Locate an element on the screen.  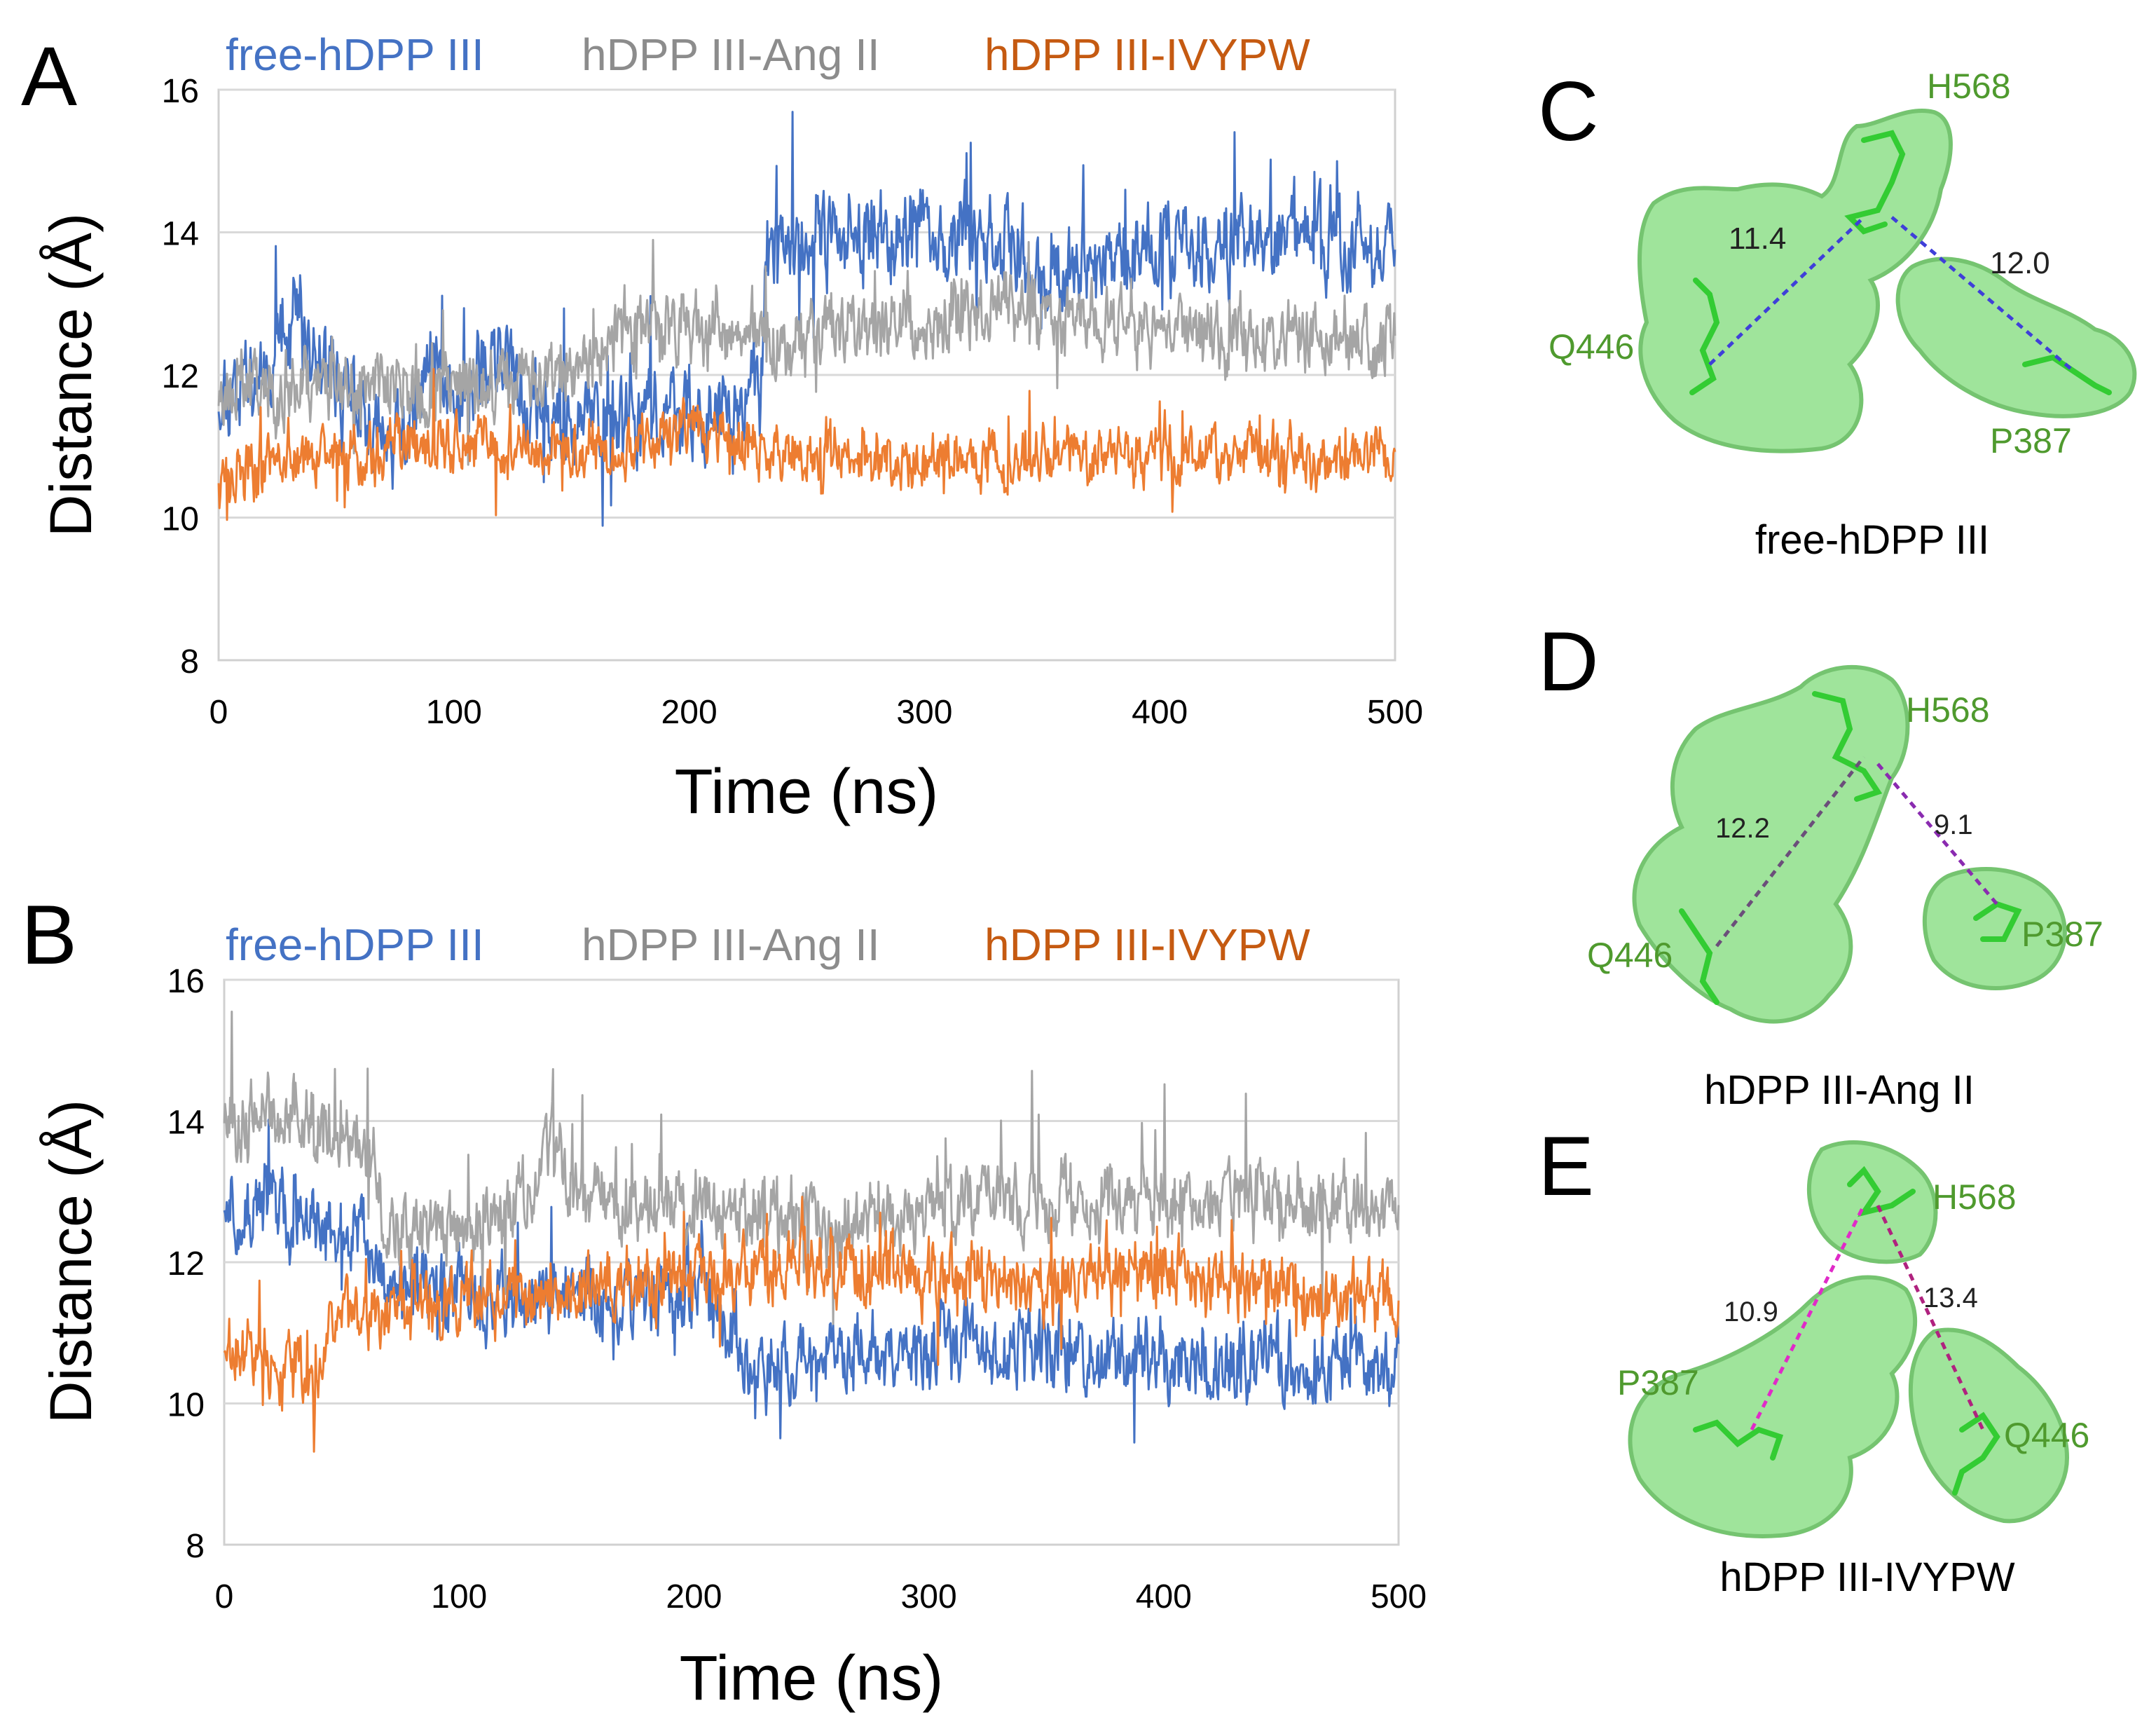
residue-label-p387-e: P387 is located at coordinates (1658, 1382).